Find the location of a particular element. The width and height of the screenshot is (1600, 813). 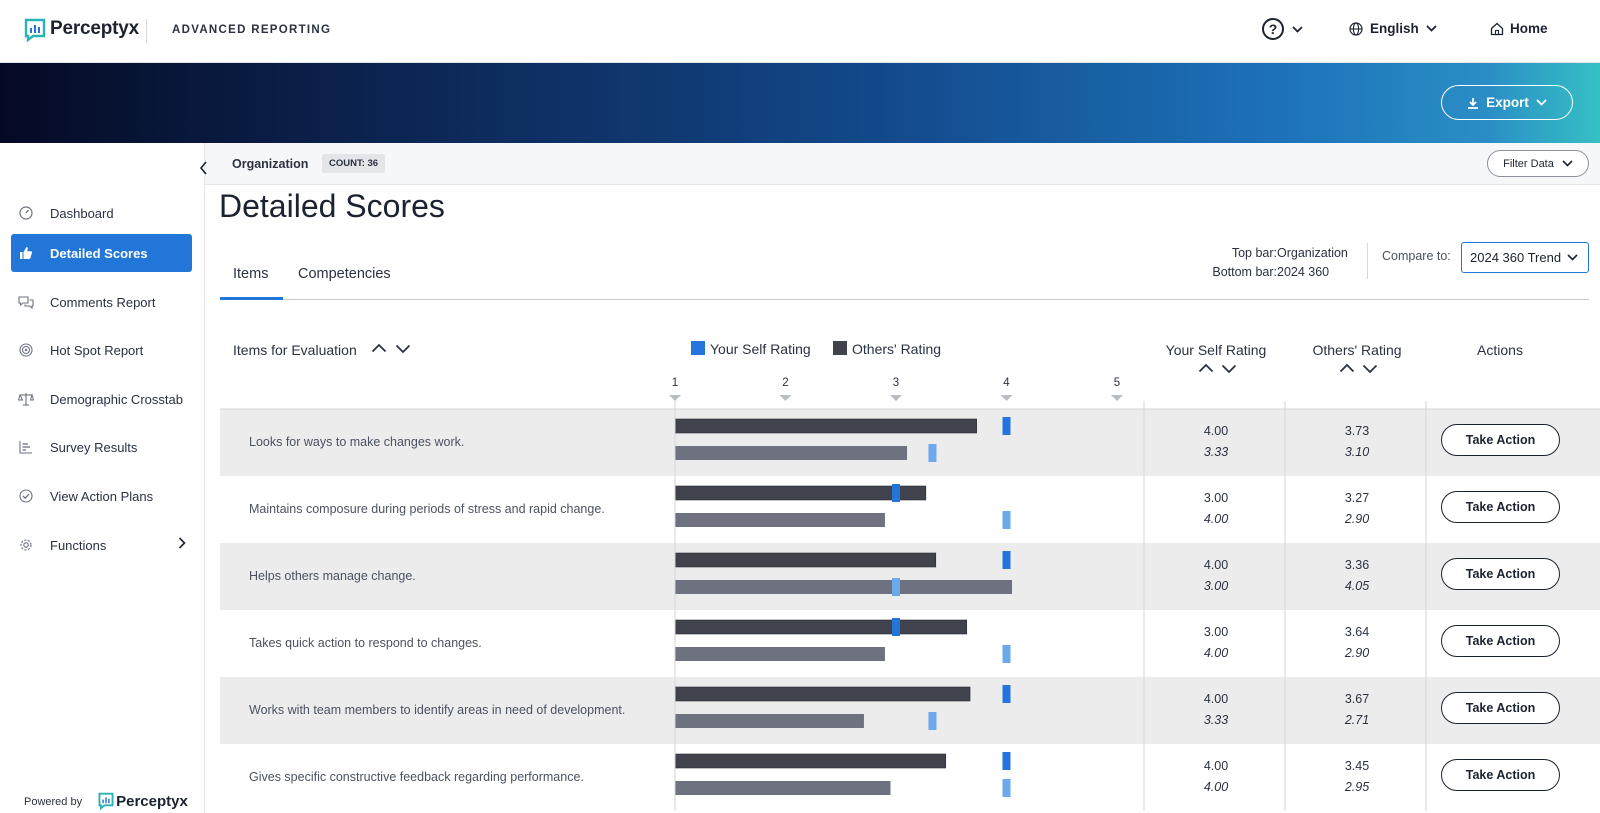

download-icon is located at coordinates (1473, 103).